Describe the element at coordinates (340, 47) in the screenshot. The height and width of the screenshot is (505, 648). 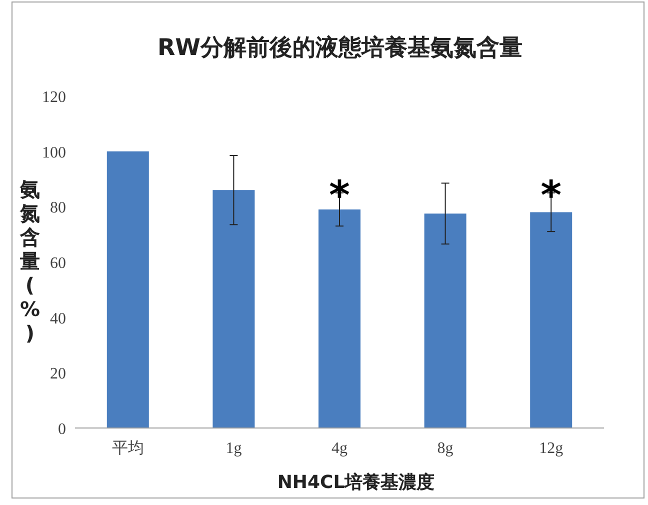
I see `chart-title: RW分解前後的液態培養基氨氮含量` at that location.